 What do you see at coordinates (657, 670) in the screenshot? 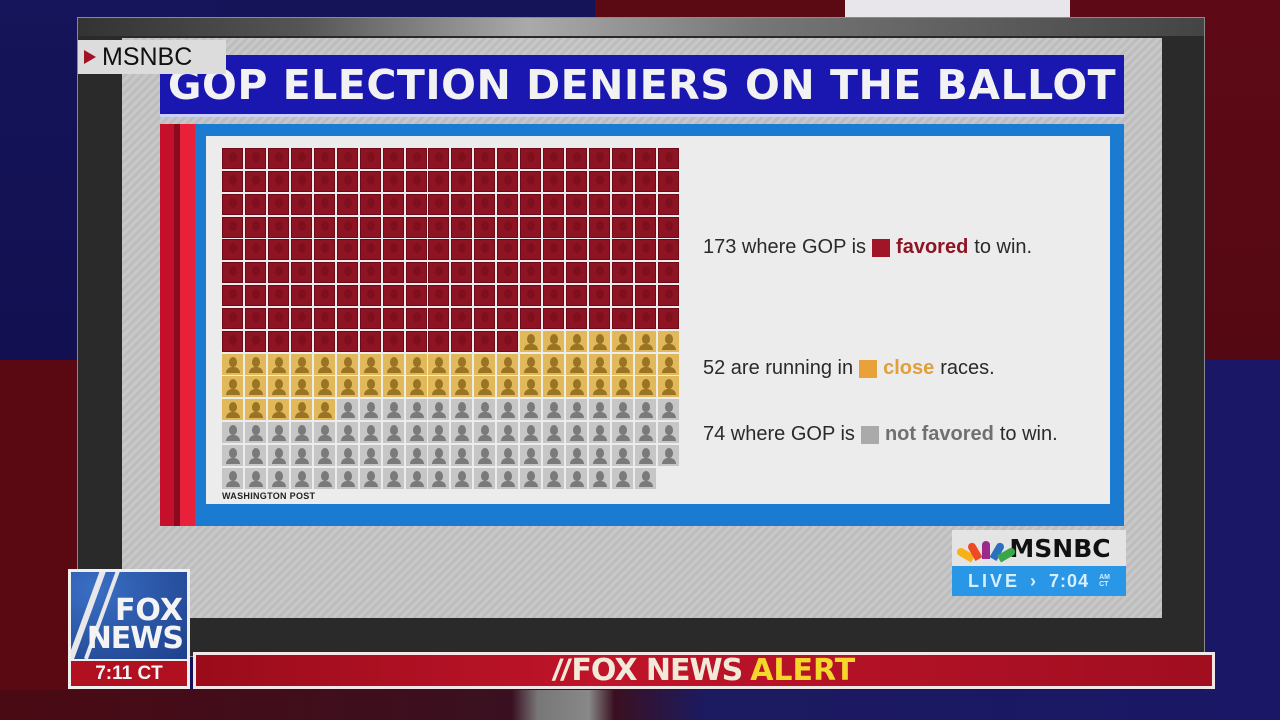
I see `alert-brand: FOX NEWS` at bounding box center [657, 670].